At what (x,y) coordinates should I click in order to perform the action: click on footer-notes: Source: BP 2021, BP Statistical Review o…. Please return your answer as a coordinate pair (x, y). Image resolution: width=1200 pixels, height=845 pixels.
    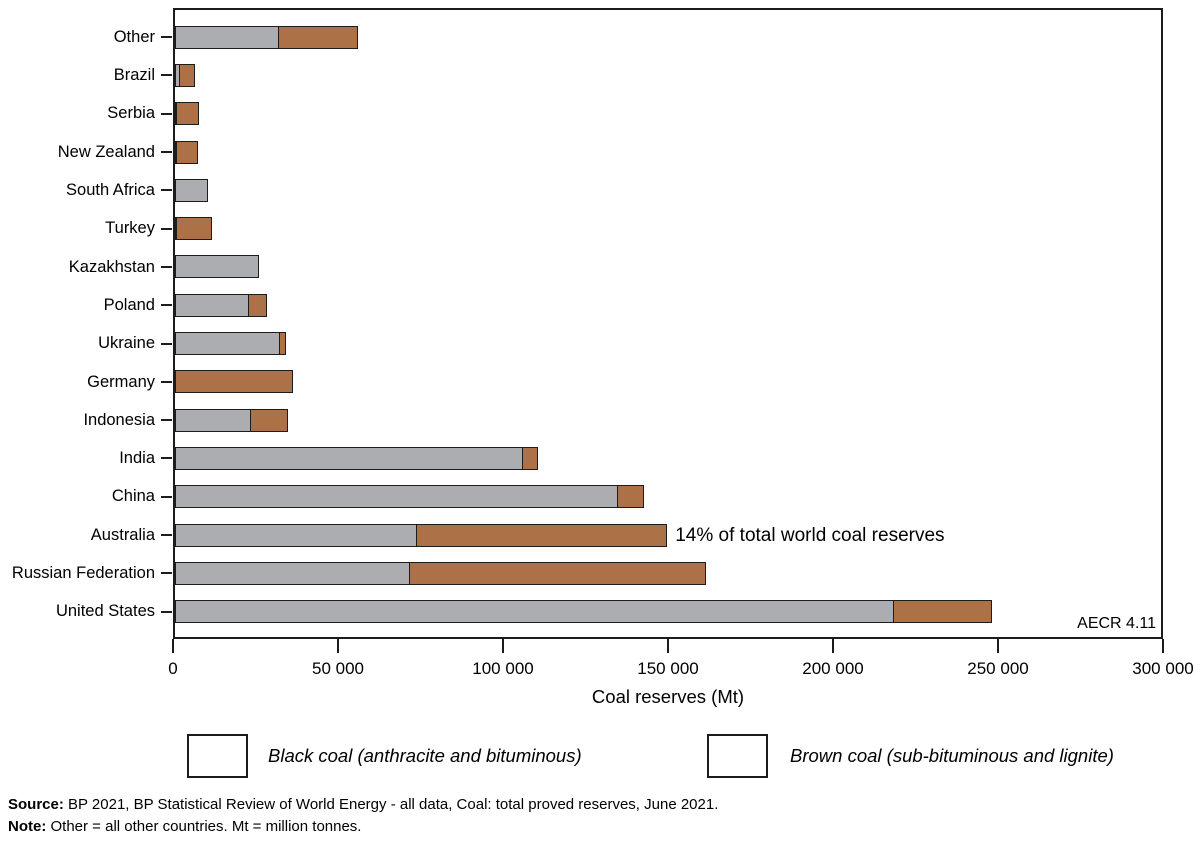
    Looking at the image, I should click on (363, 816).